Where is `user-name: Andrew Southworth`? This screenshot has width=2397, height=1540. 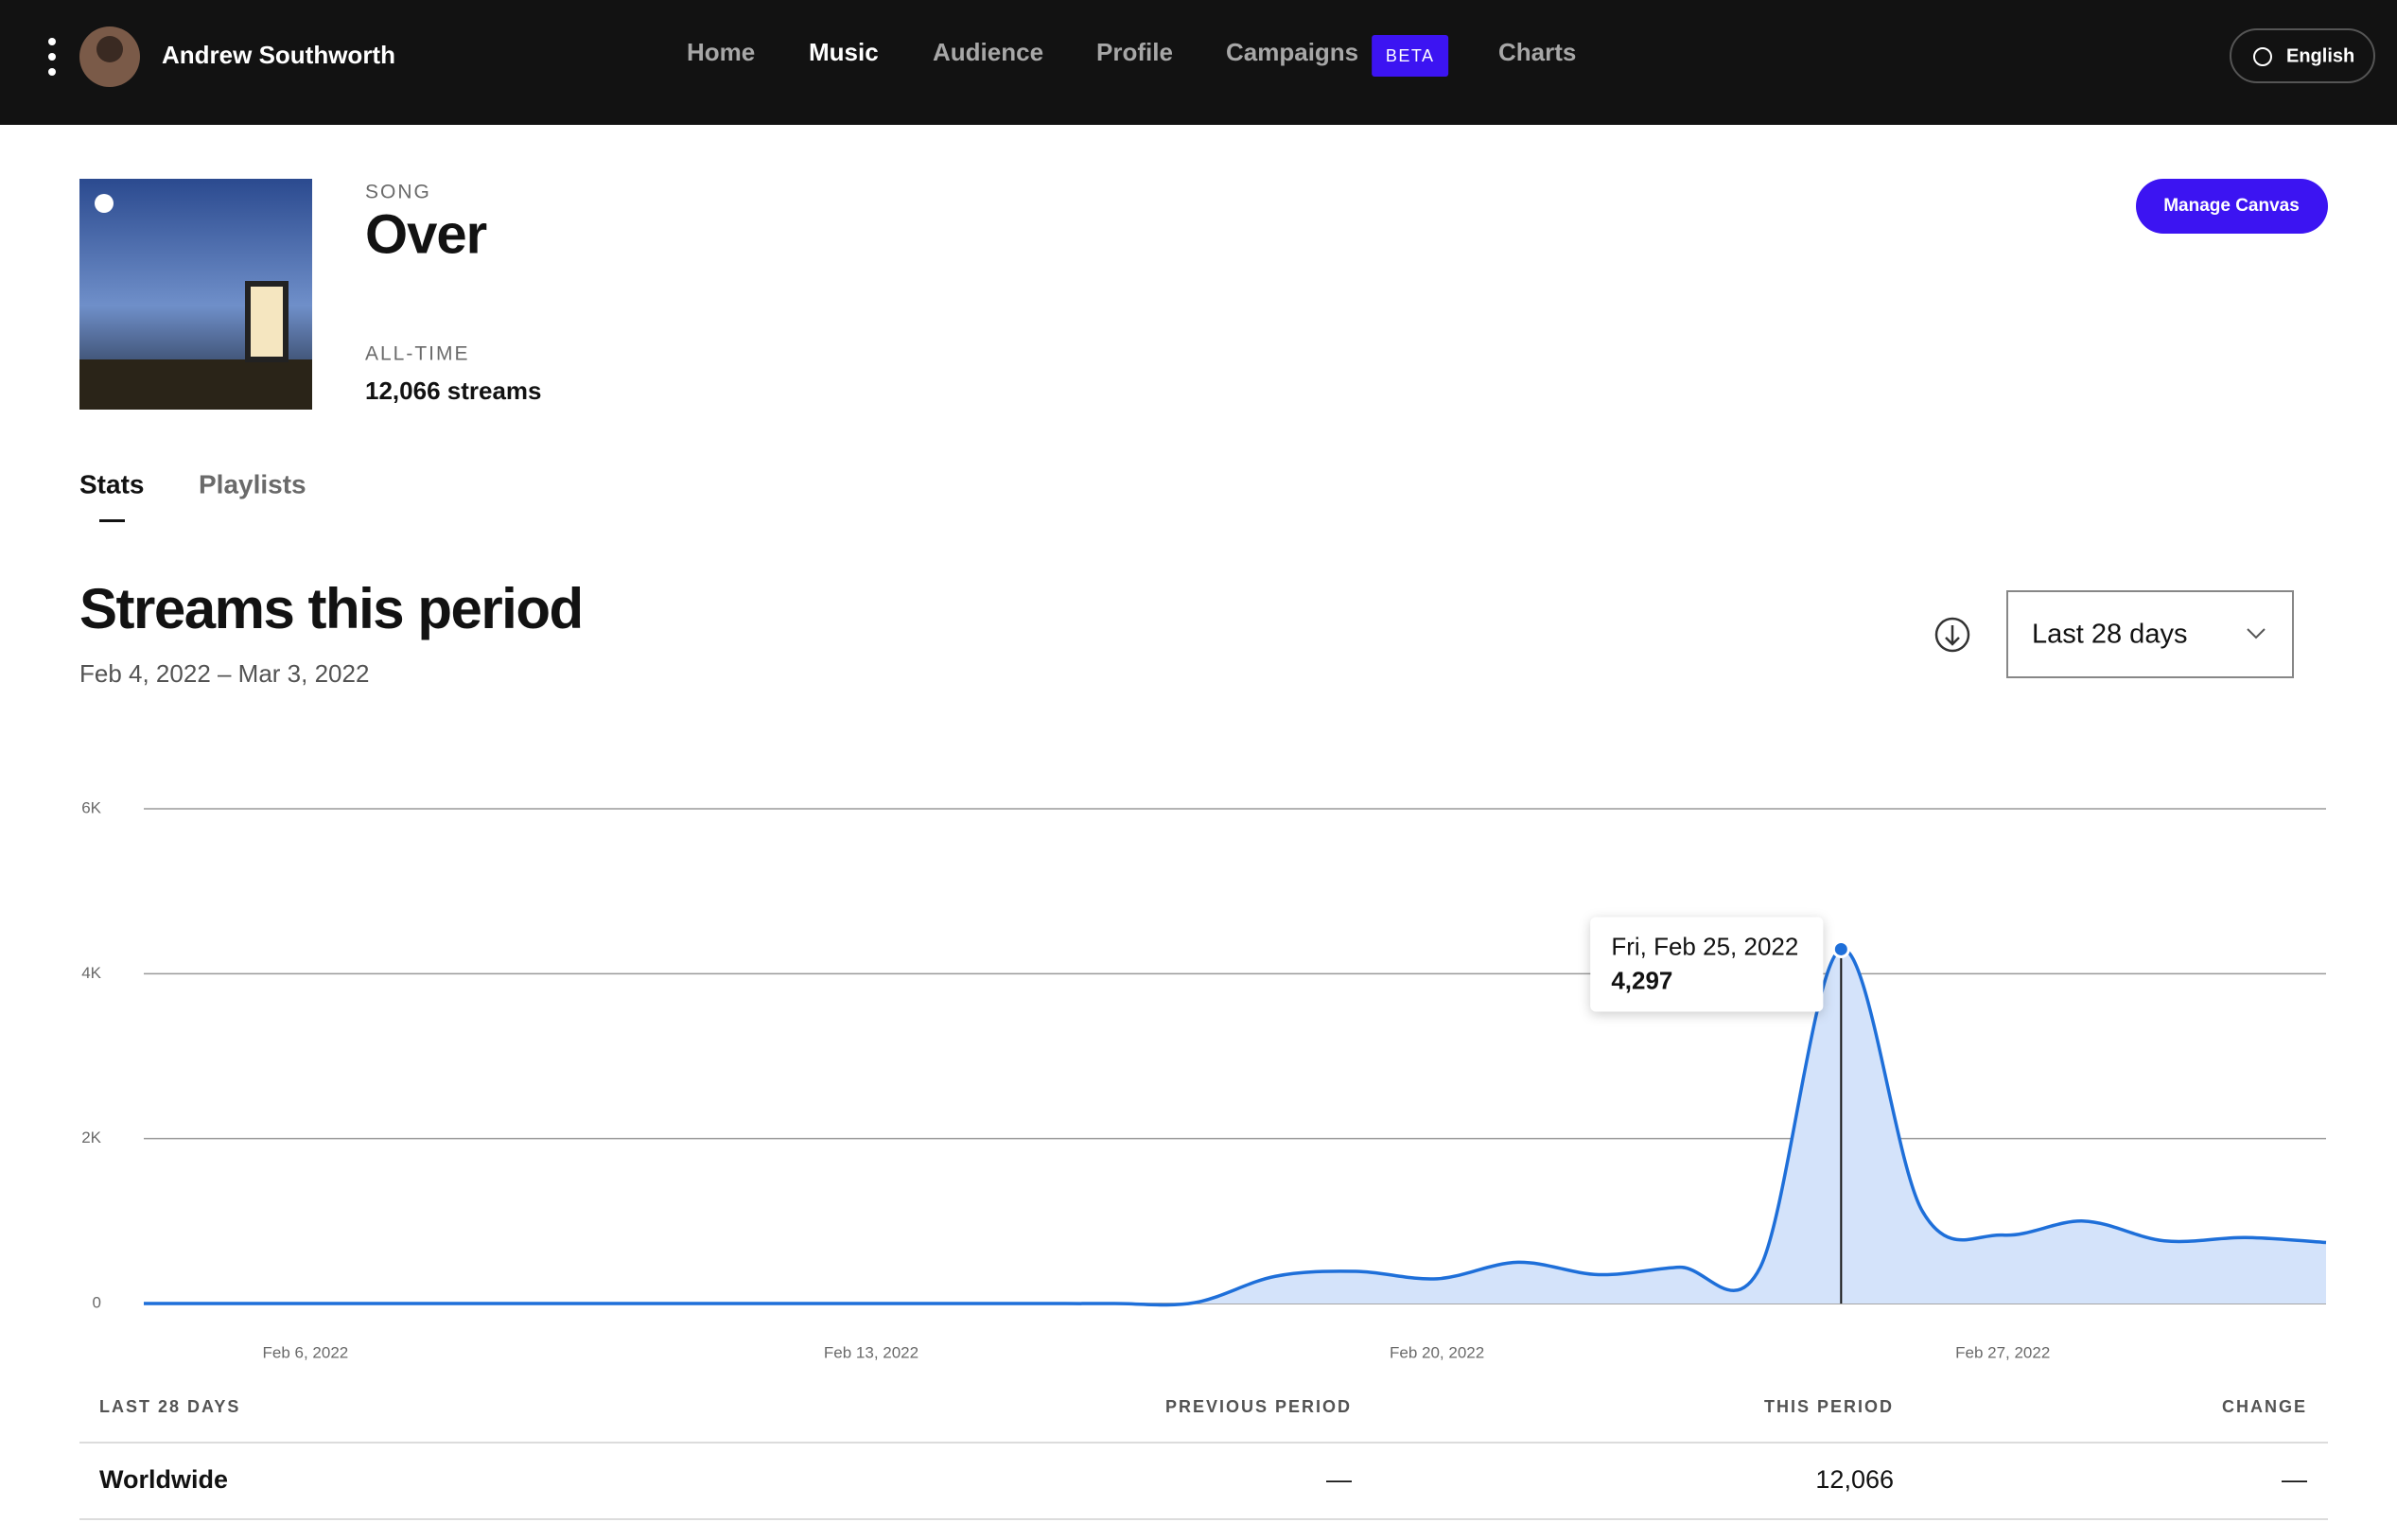 user-name: Andrew Southworth is located at coordinates (278, 55).